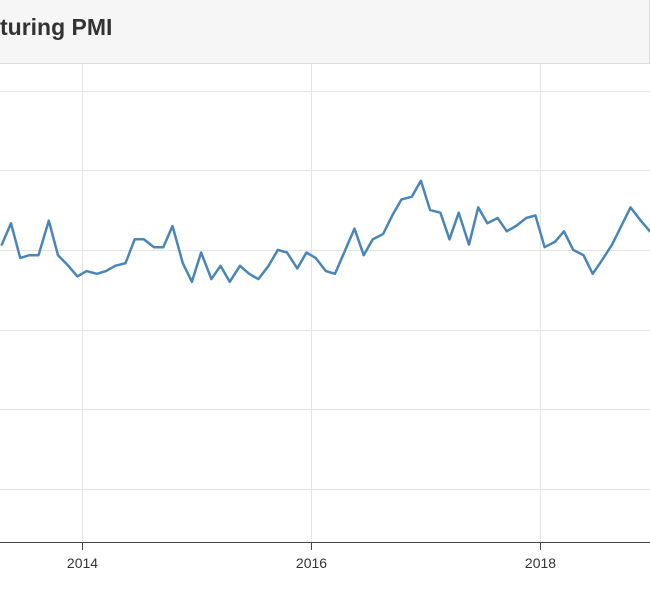 The height and width of the screenshot is (600, 650). What do you see at coordinates (540, 563) in the screenshot?
I see `x-tick-label: 2018` at bounding box center [540, 563].